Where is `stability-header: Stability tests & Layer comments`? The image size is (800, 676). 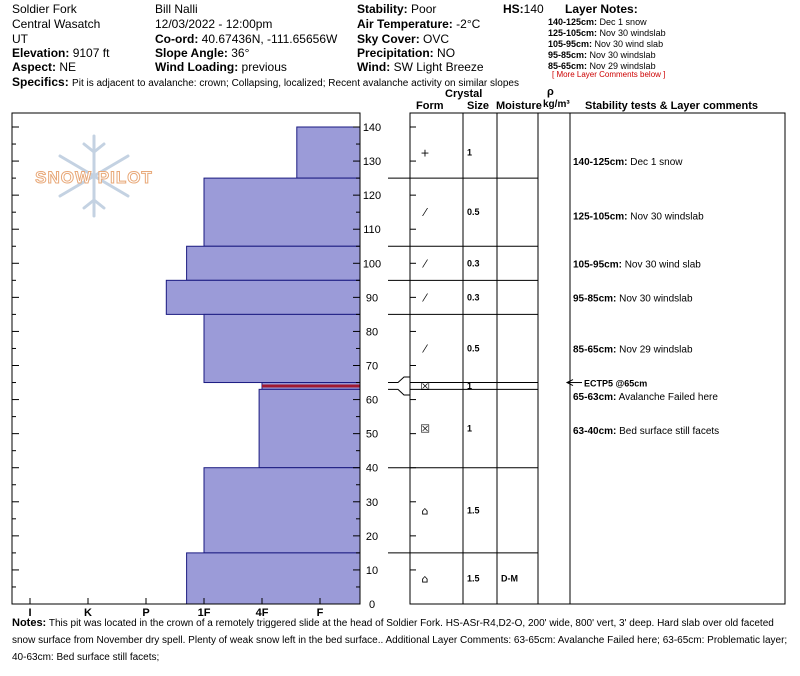 stability-header: Stability tests & Layer comments is located at coordinates (672, 106).